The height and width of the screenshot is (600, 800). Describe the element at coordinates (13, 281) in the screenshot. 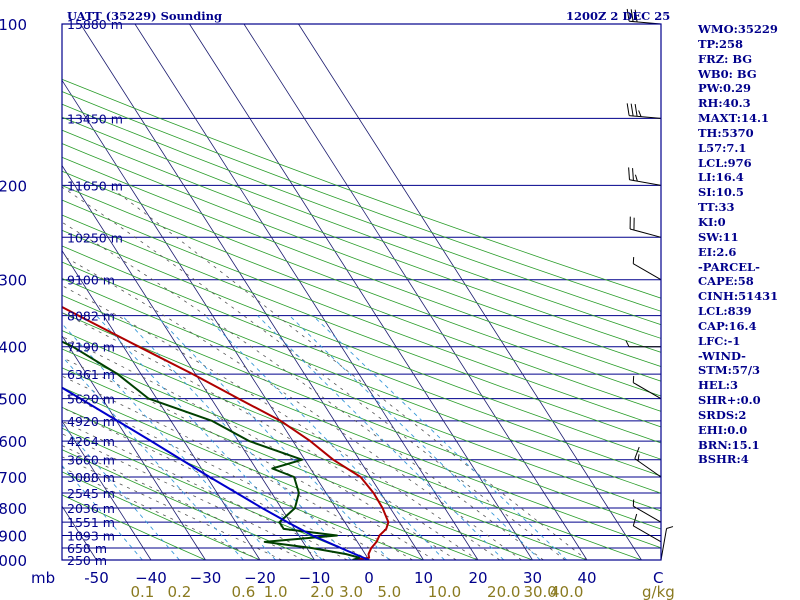

I see `pressure-tick-label: 300` at that location.